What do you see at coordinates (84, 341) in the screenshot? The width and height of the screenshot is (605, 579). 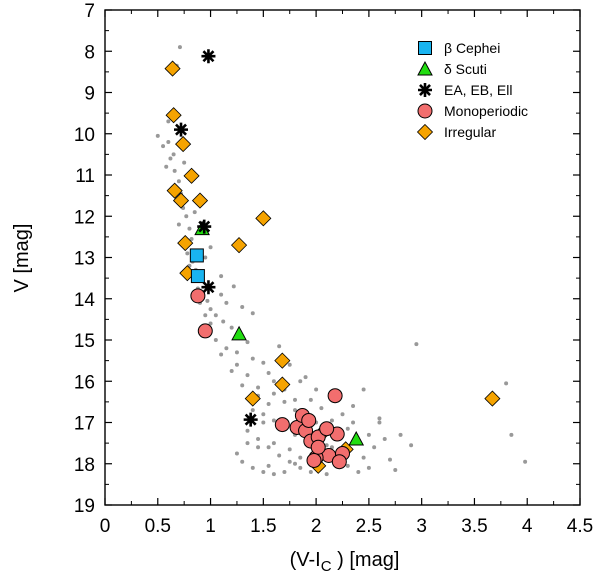 I see `y-tick-label: 15` at bounding box center [84, 341].